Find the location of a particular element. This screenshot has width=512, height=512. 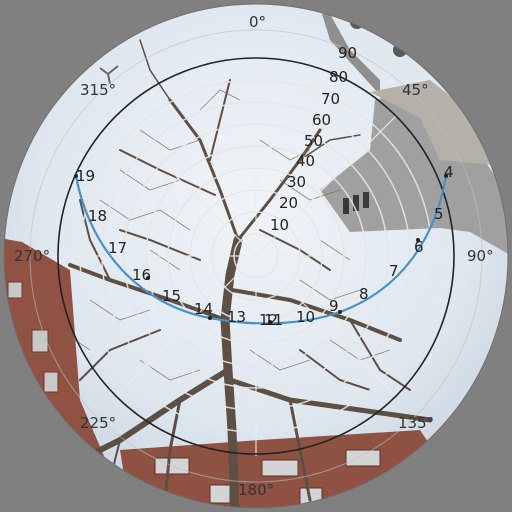

compass-label-0: 0° is located at coordinates (257, 22).